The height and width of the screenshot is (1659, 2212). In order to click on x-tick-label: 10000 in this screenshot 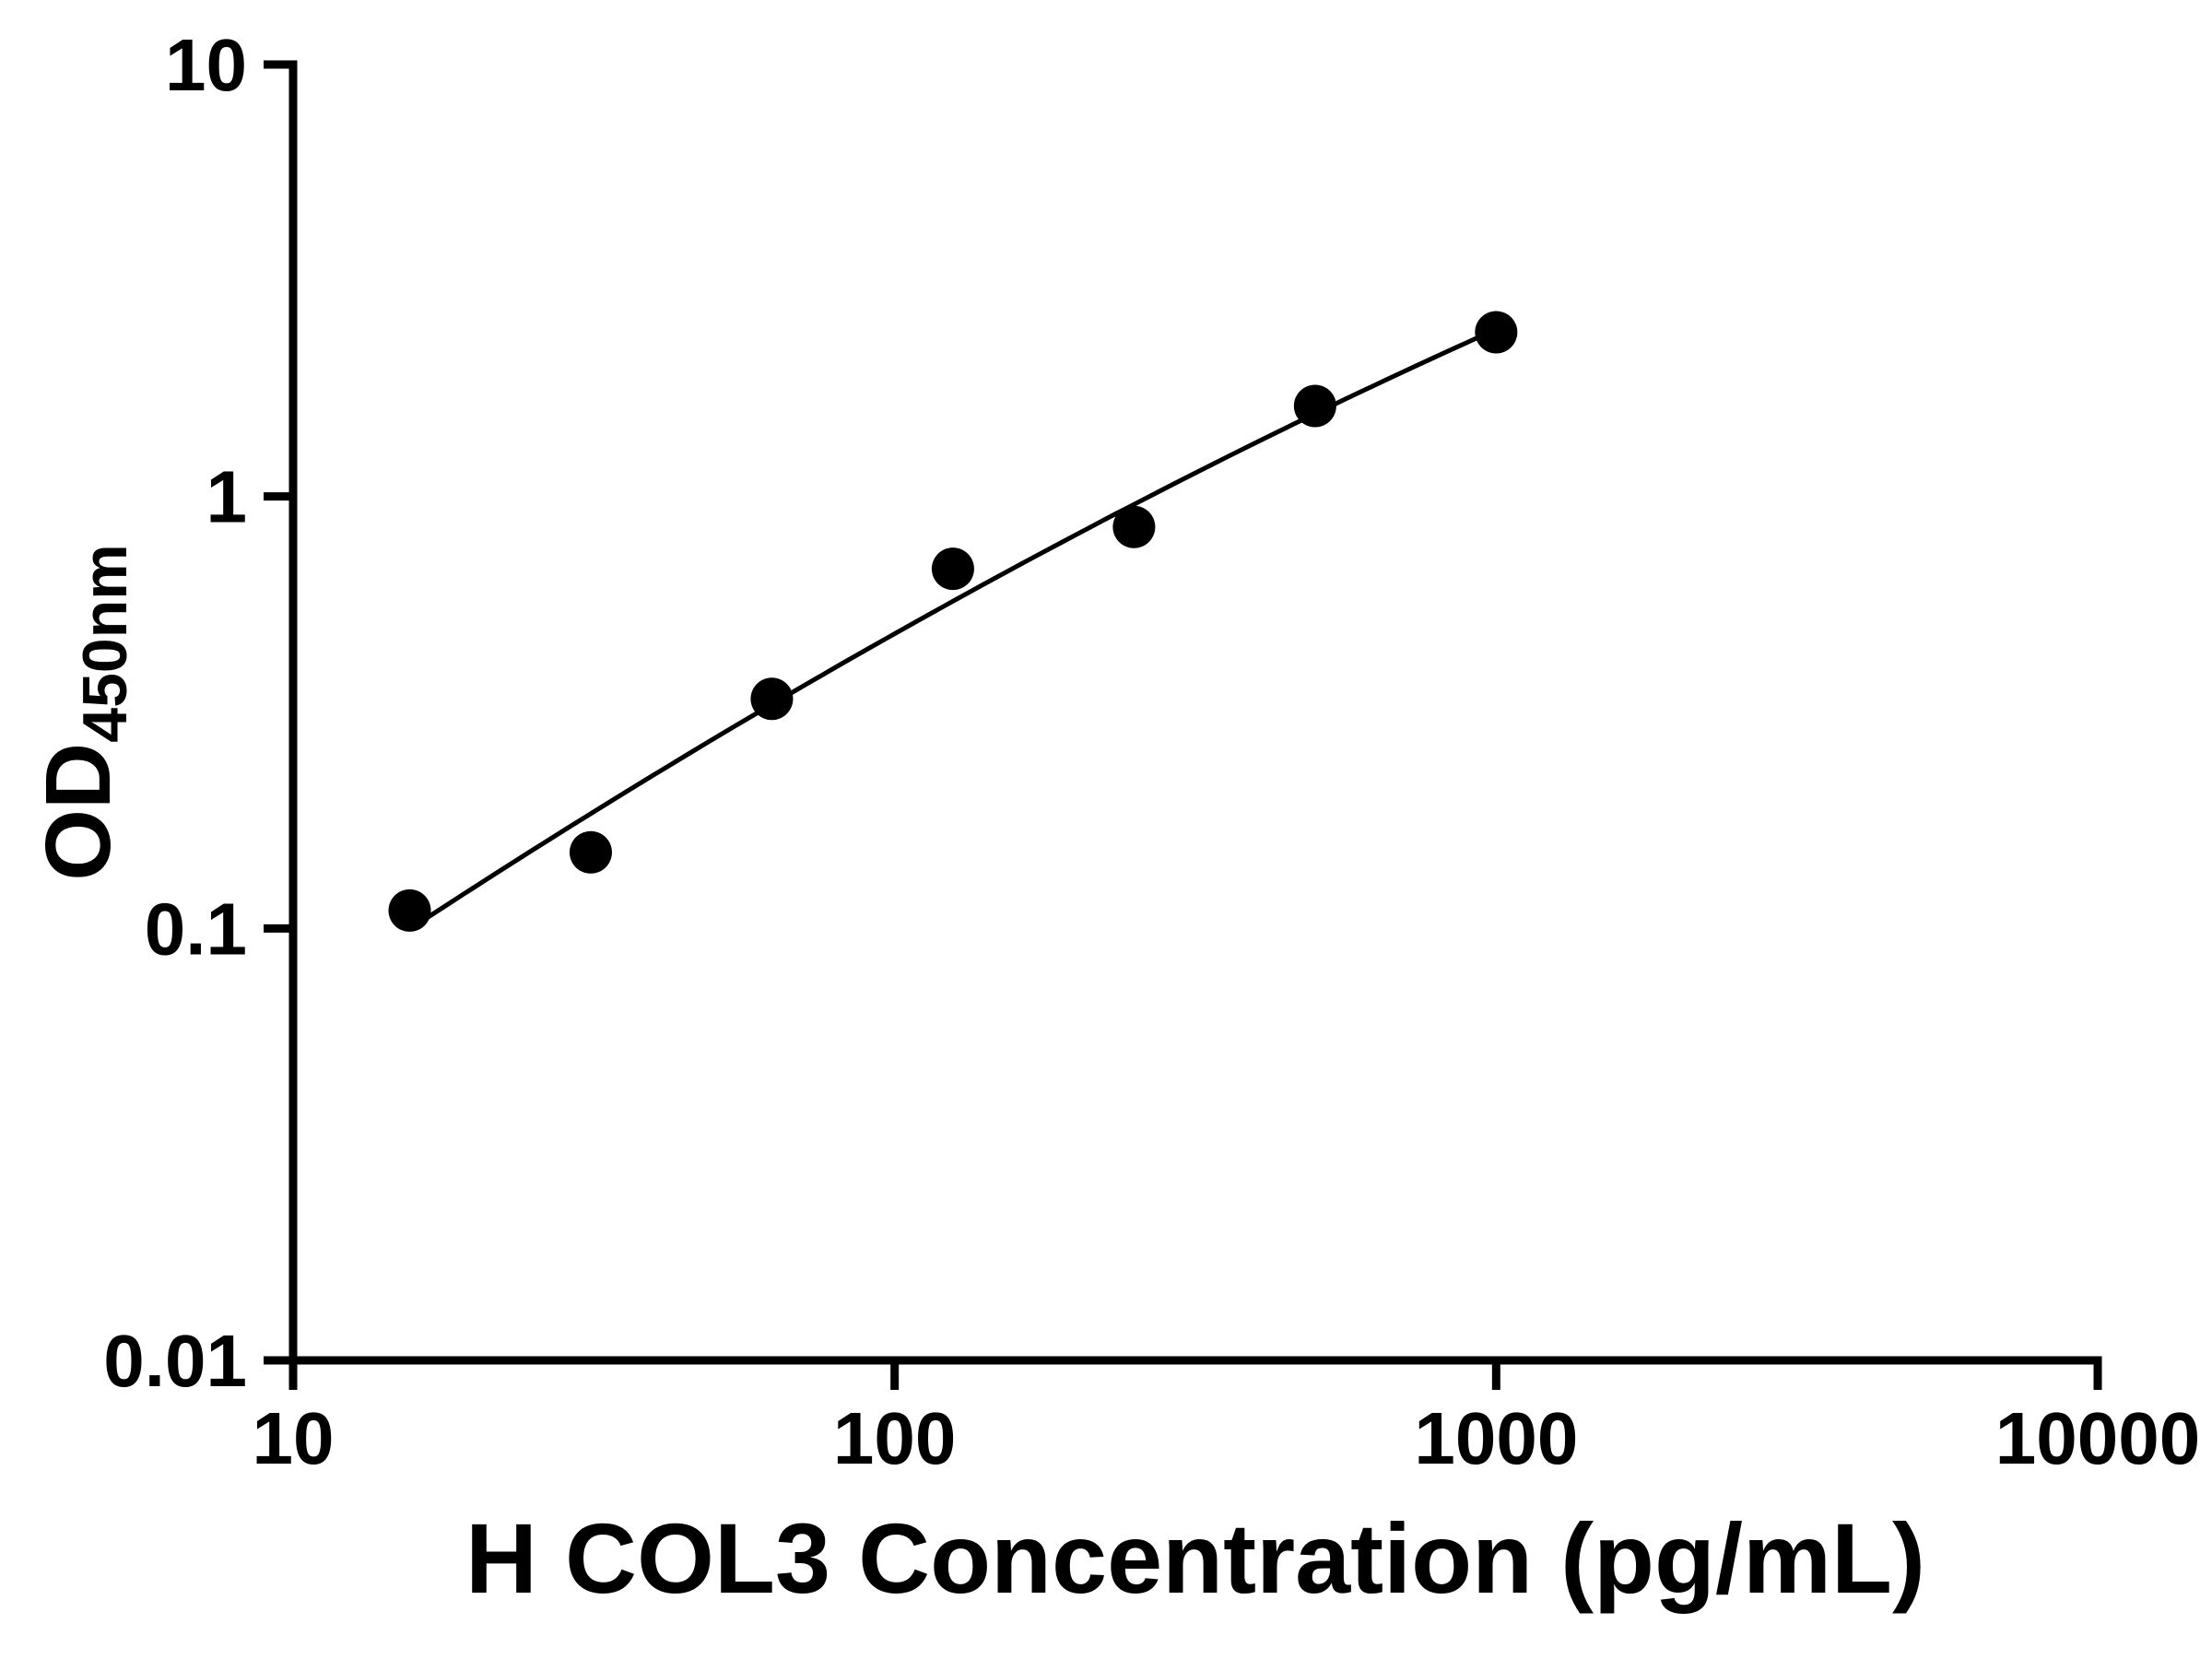, I will do `click(2097, 1438)`.